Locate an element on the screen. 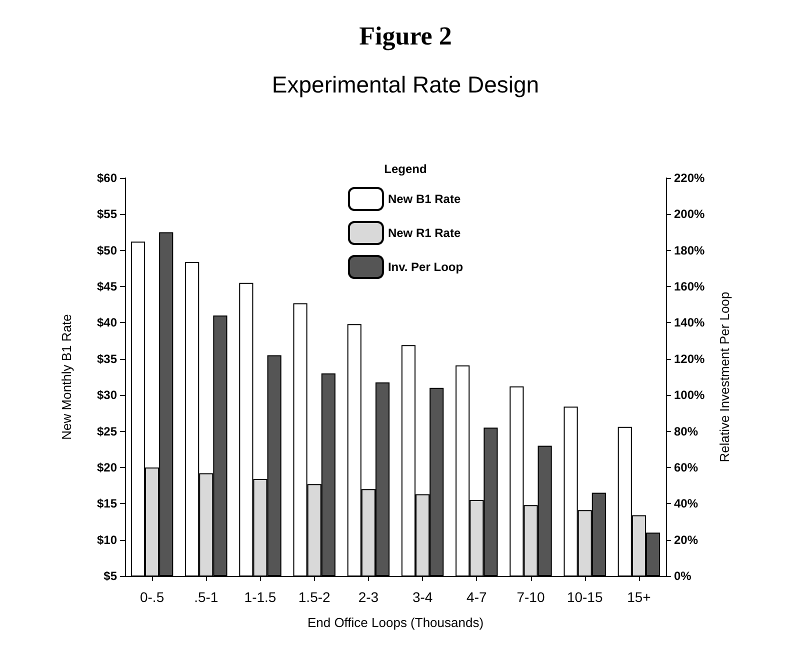 The image size is (811, 664). y-tick-label: $40 is located at coordinates (107, 323).